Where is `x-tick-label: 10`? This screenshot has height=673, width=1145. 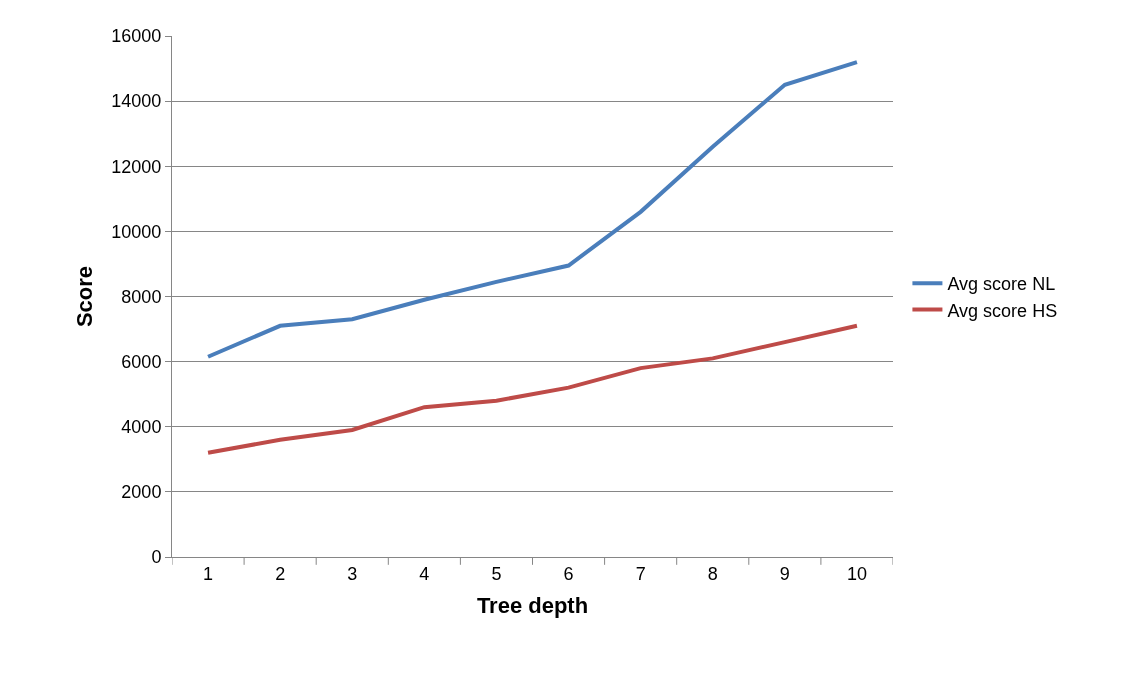
x-tick-label: 10 is located at coordinates (856, 573).